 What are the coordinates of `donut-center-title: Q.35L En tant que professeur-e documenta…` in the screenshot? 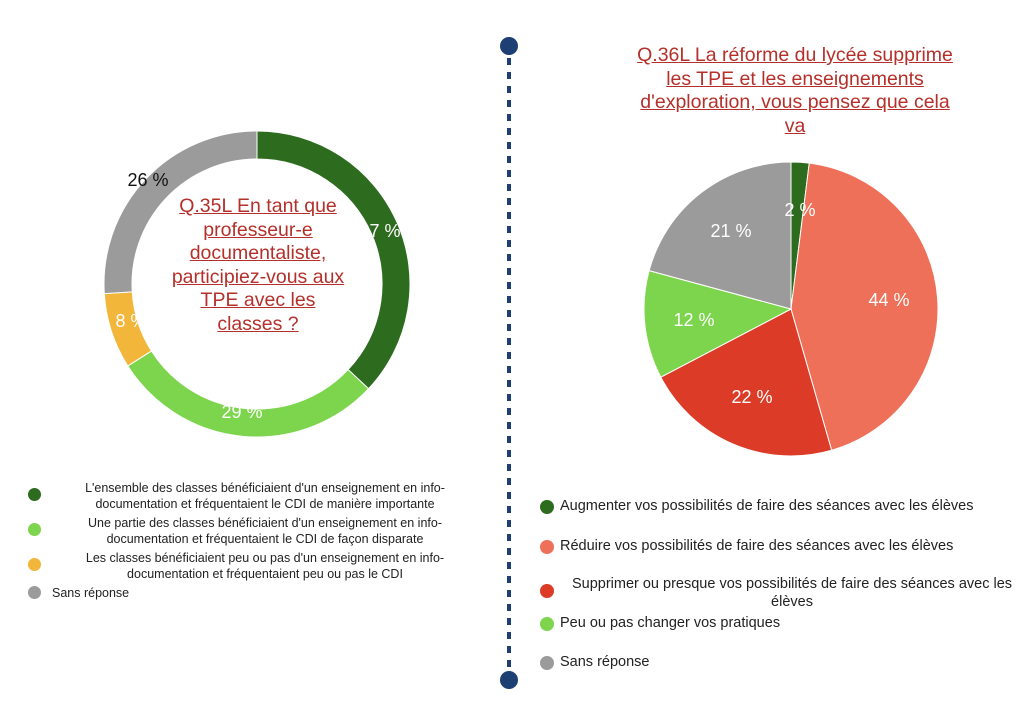 It's located at (258, 265).